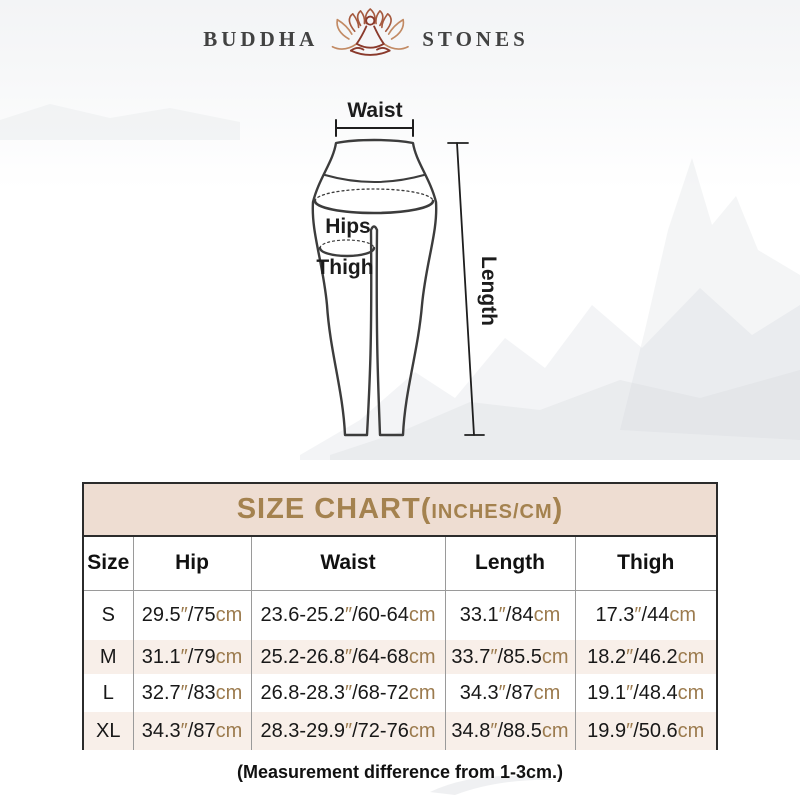 This screenshot has width=800, height=800. What do you see at coordinates (261, 38) in the screenshot?
I see `brand-name-left: BUDDHA` at bounding box center [261, 38].